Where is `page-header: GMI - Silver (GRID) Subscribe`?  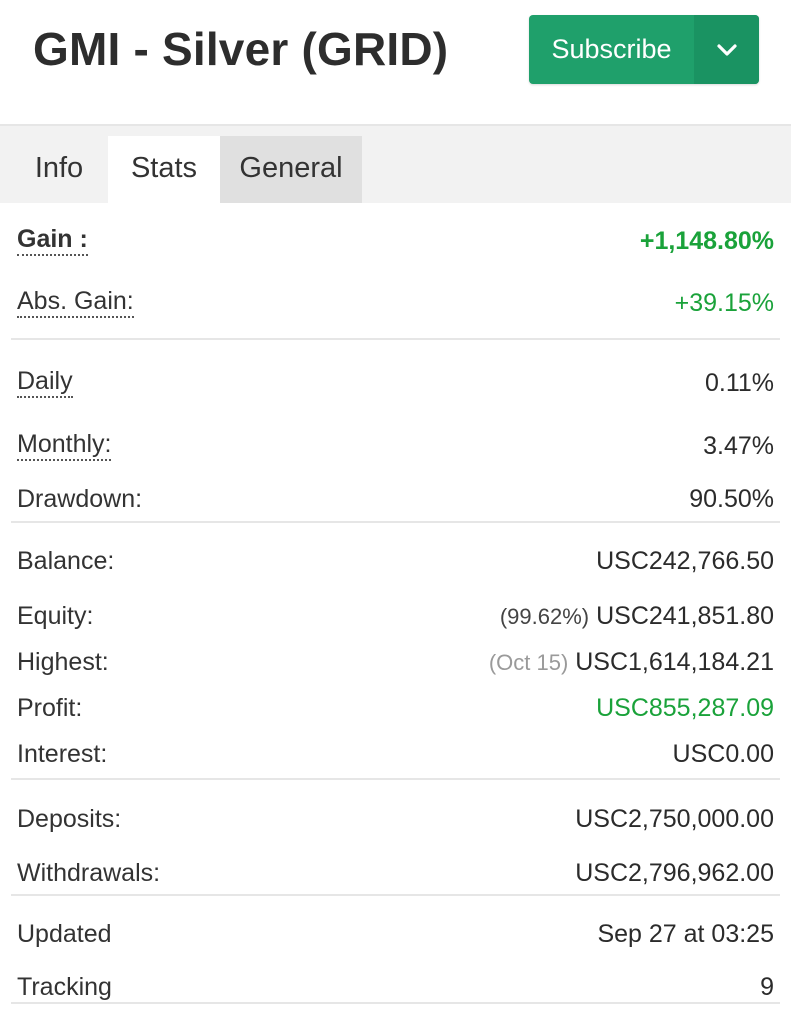 page-header: GMI - Silver (GRID) Subscribe is located at coordinates (395, 63).